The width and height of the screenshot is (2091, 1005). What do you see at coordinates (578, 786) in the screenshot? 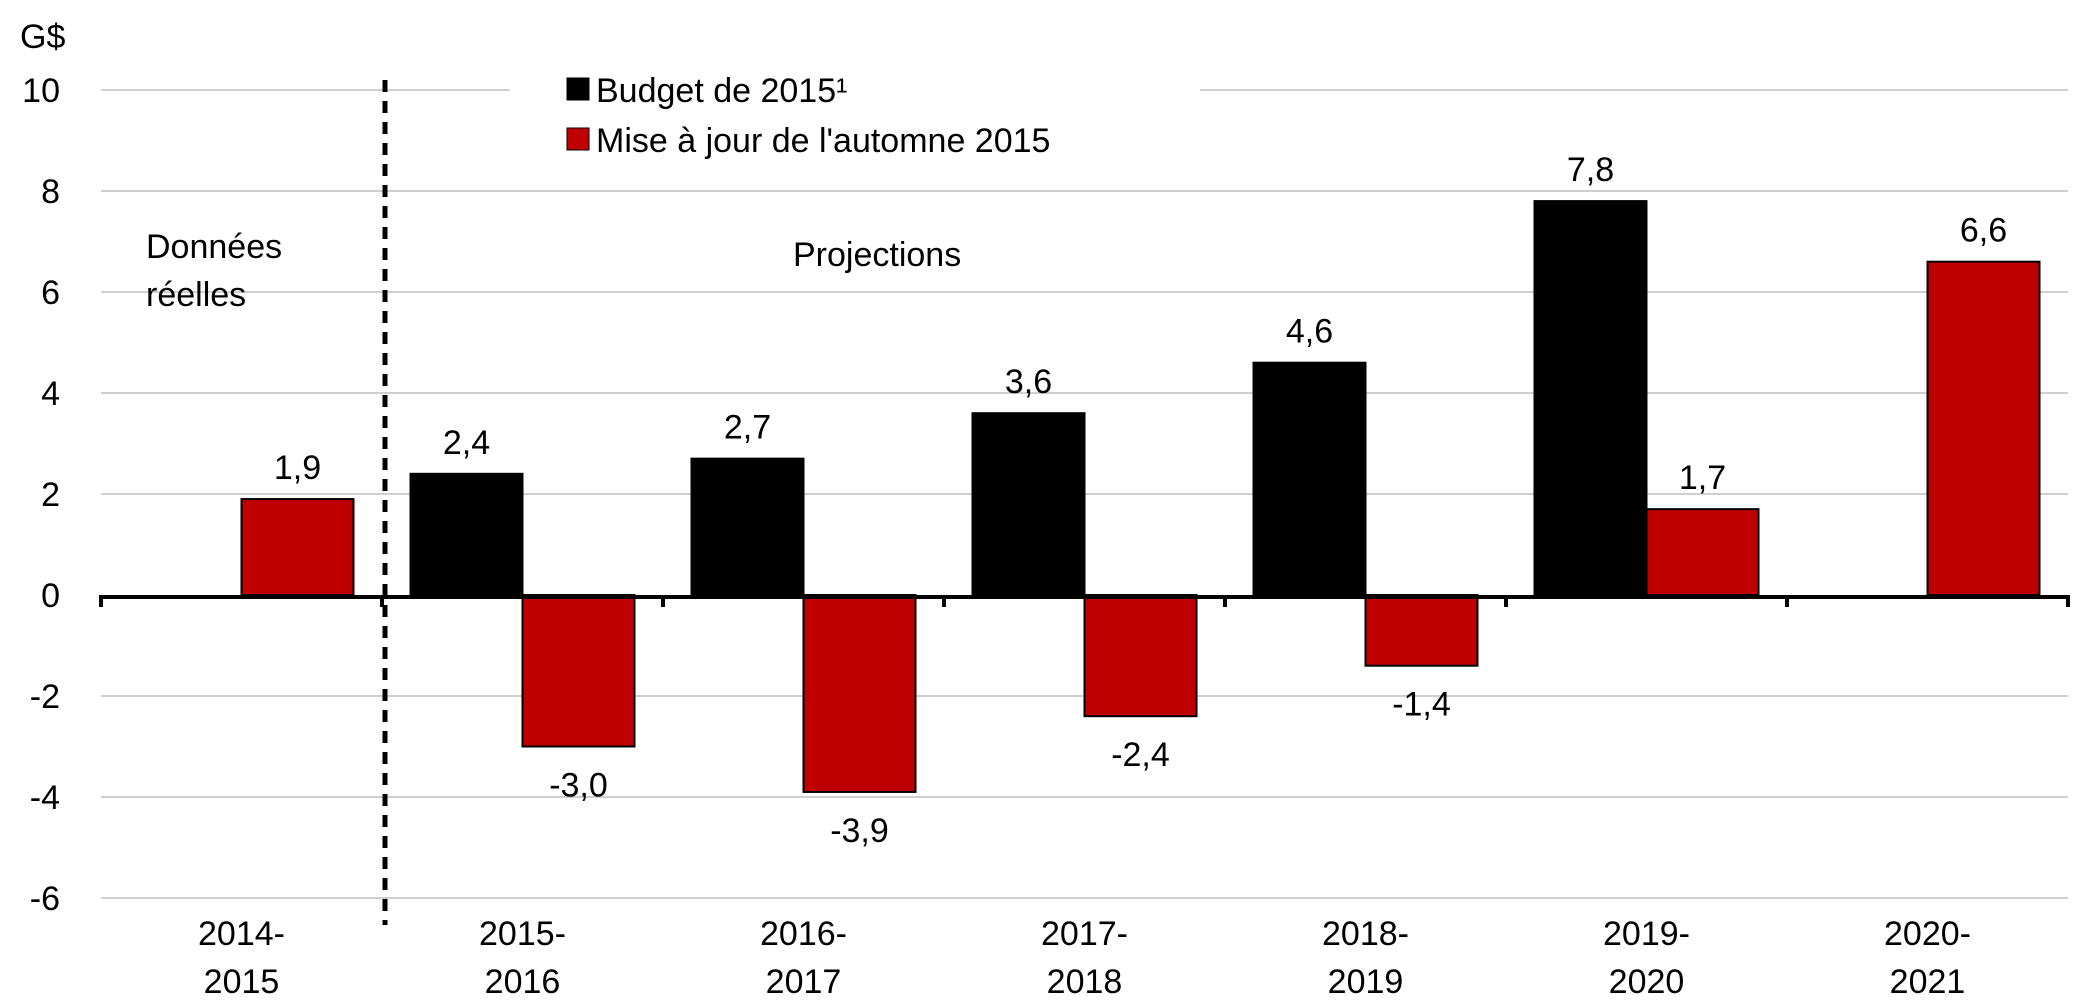
I see `data-label: -3,0` at bounding box center [578, 786].